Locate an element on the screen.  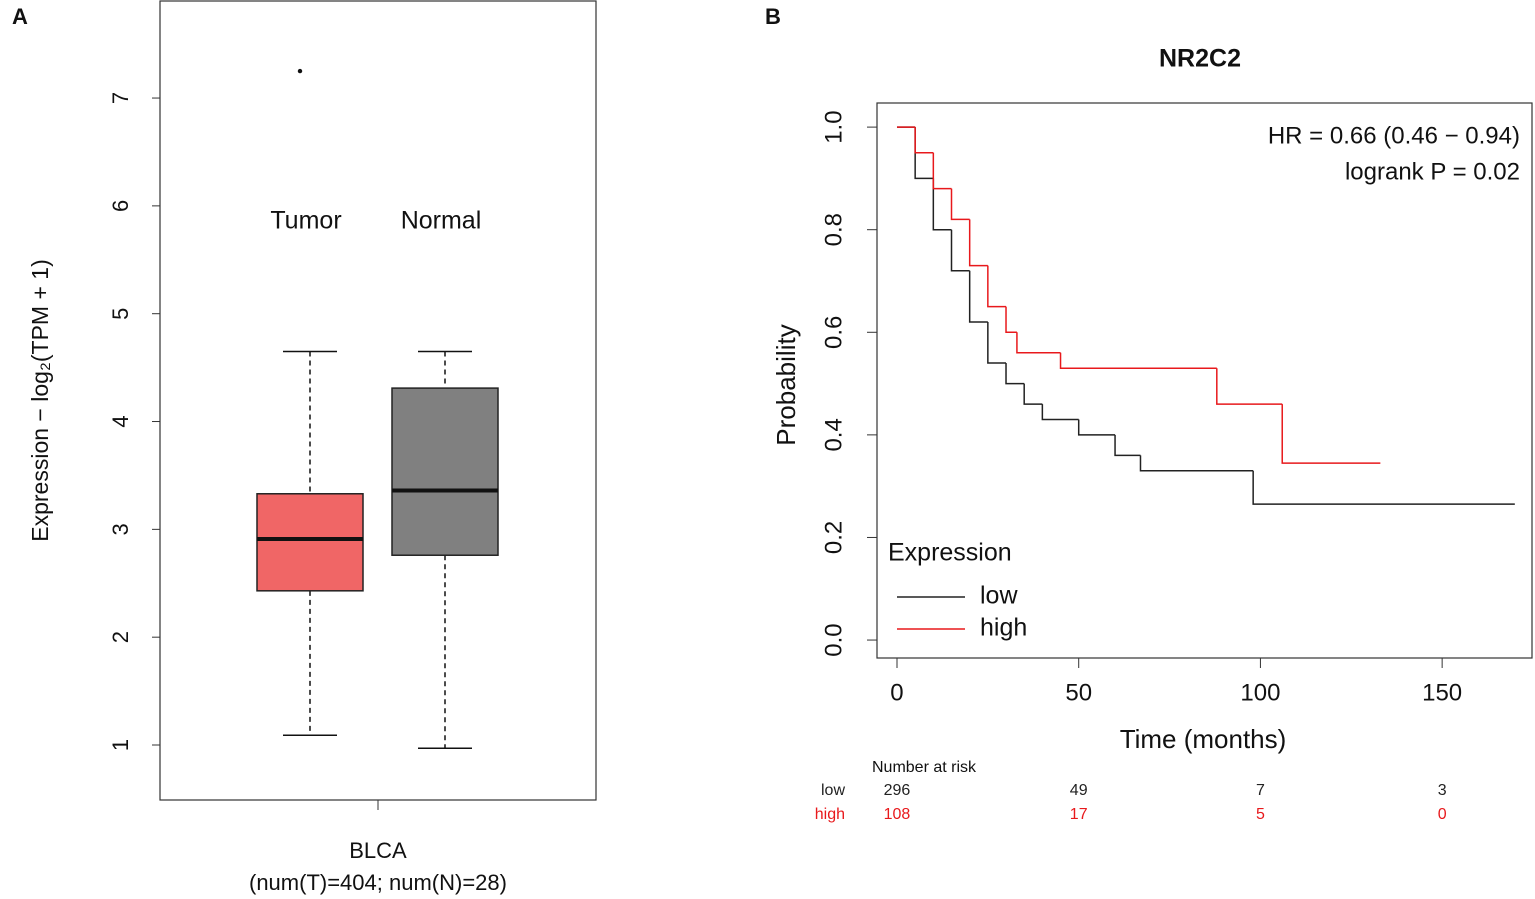
y-axis-label: Probability is located at coordinates (786, 384).